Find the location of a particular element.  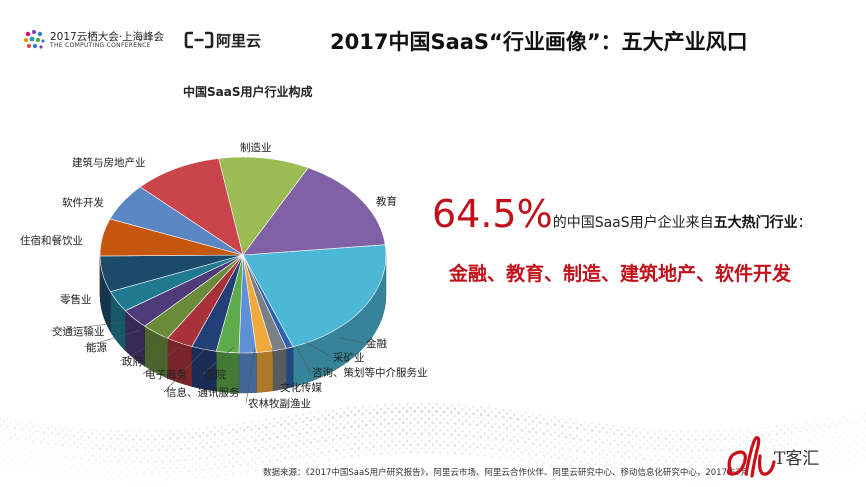

pie-label-5: 医院 is located at coordinates (215, 374).